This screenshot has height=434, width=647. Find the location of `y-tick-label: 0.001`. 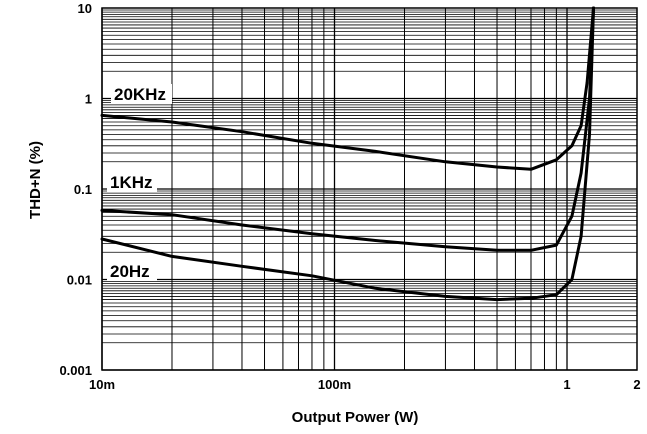

y-tick-label: 0.001 is located at coordinates (75, 370).